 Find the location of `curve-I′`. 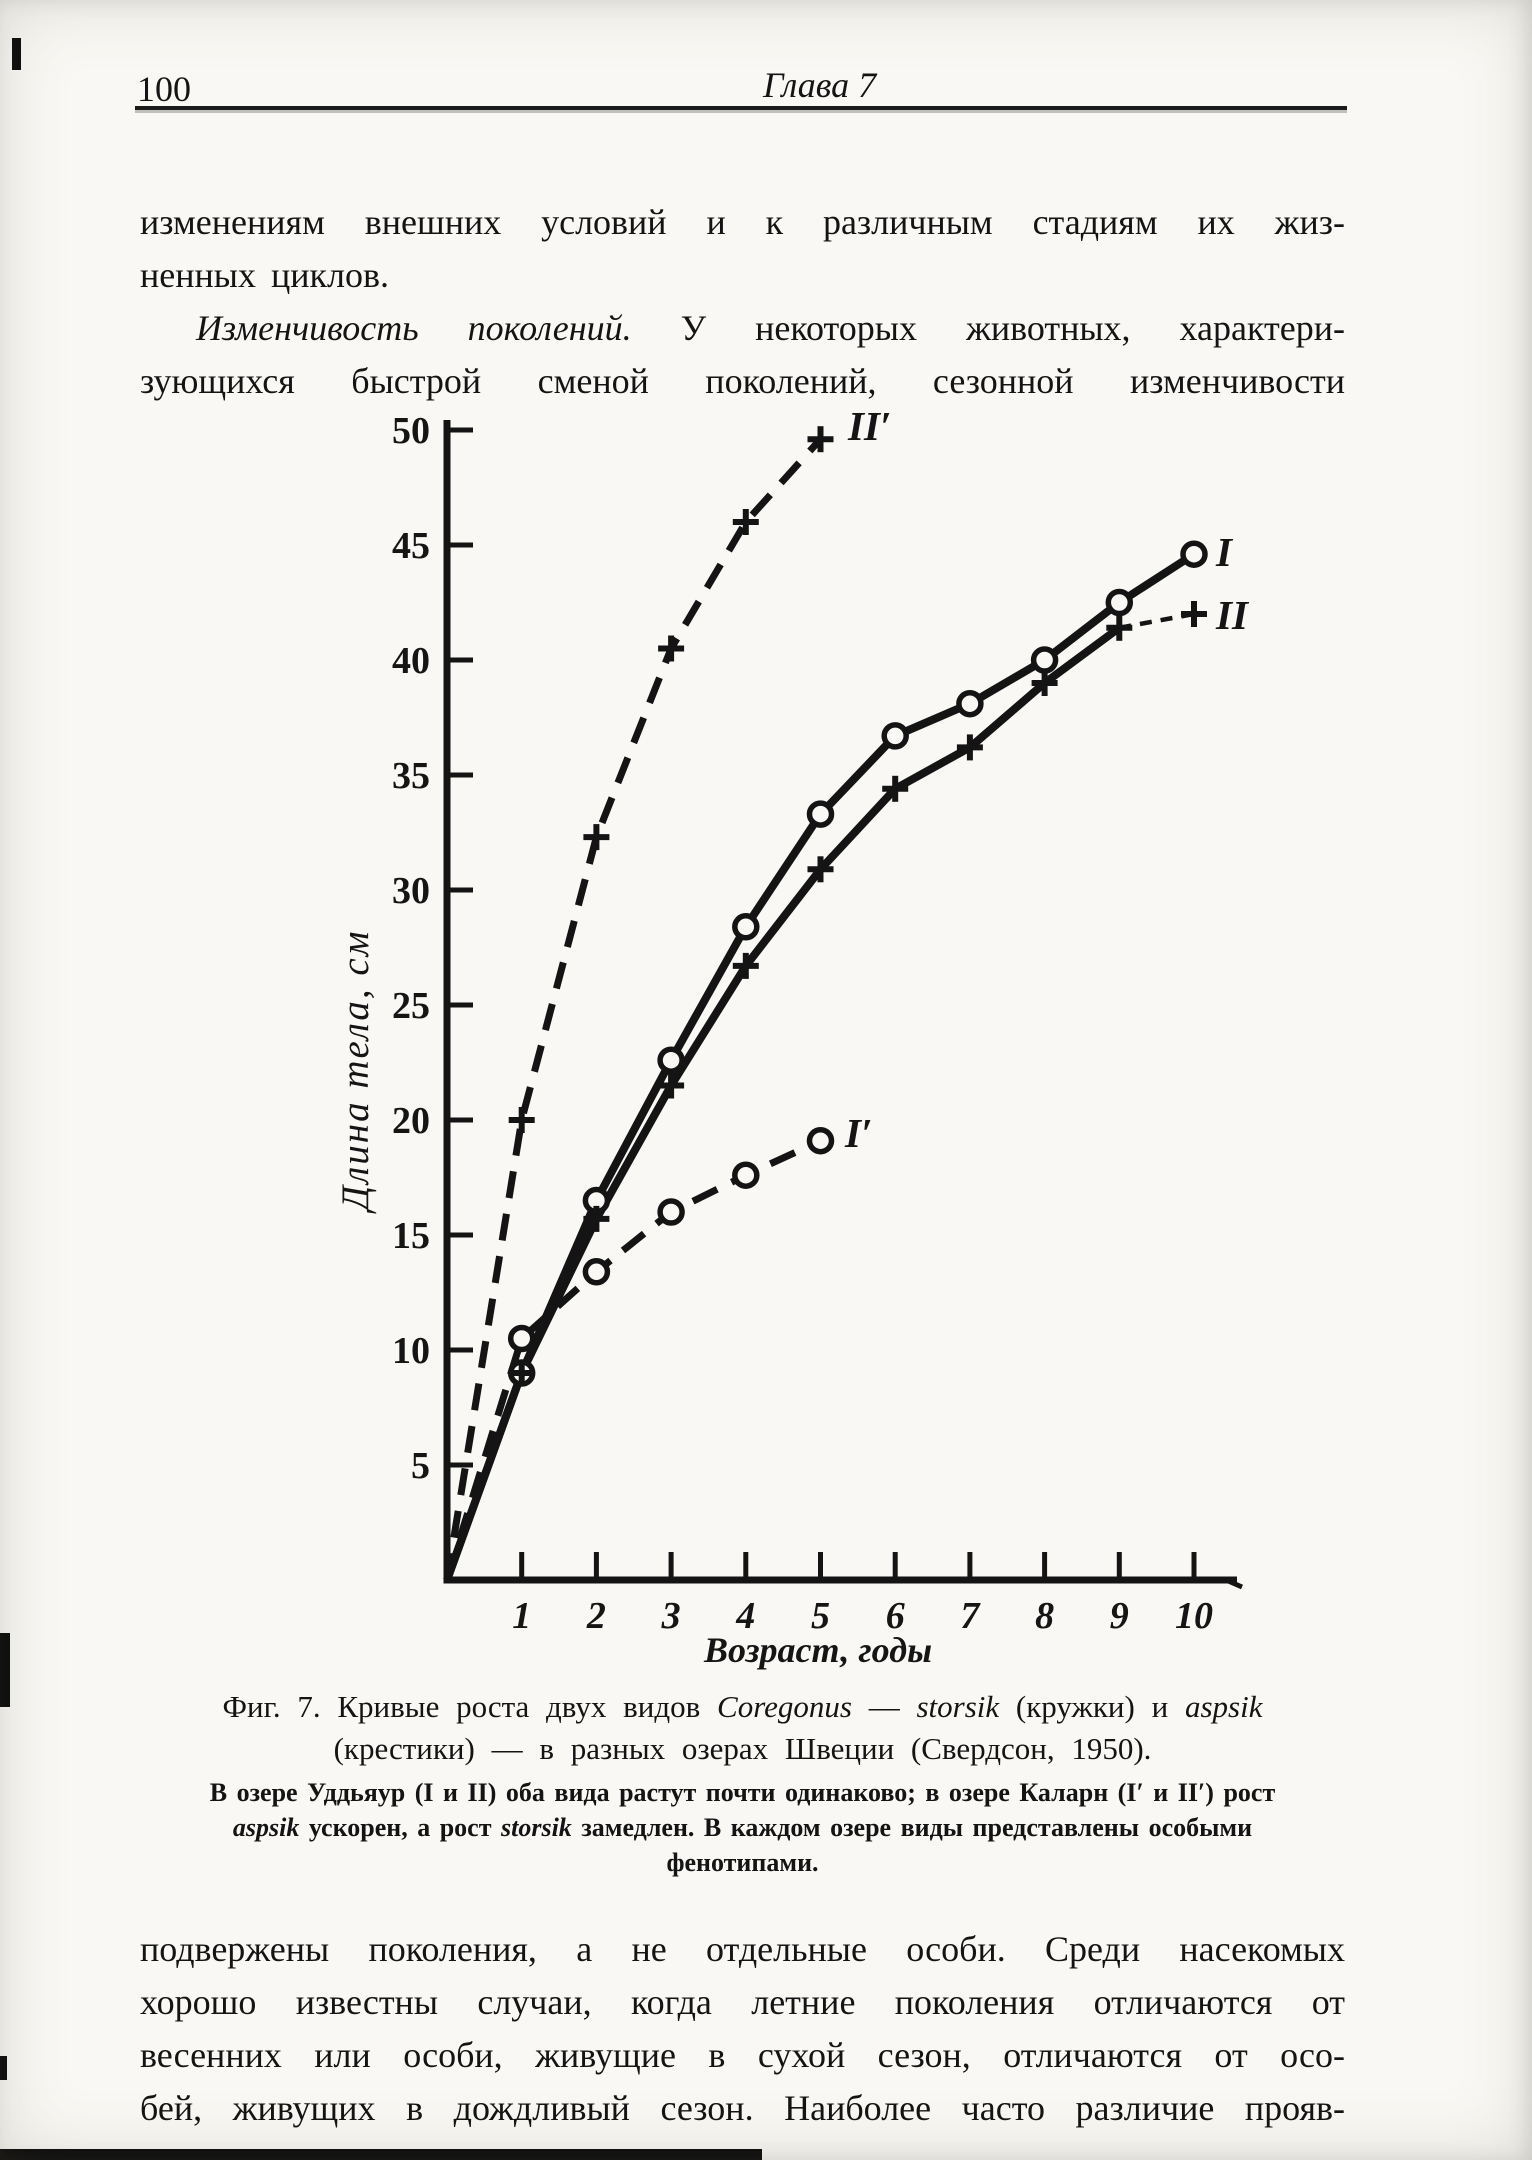

curve-I′ is located at coordinates (632, 1359).